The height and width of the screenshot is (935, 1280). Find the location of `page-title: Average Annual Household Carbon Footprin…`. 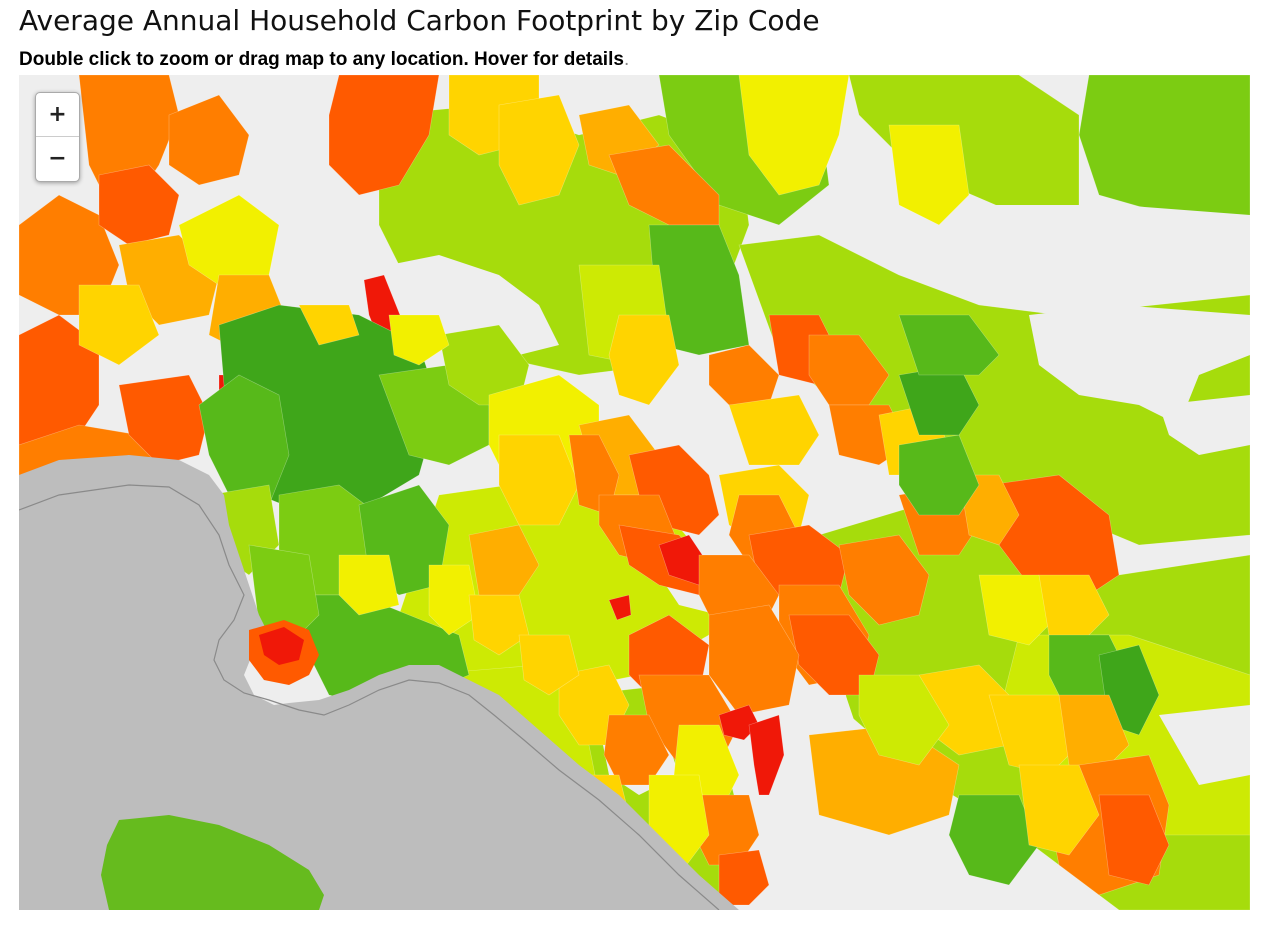

page-title: Average Annual Household Carbon Footprin… is located at coordinates (419, 20).